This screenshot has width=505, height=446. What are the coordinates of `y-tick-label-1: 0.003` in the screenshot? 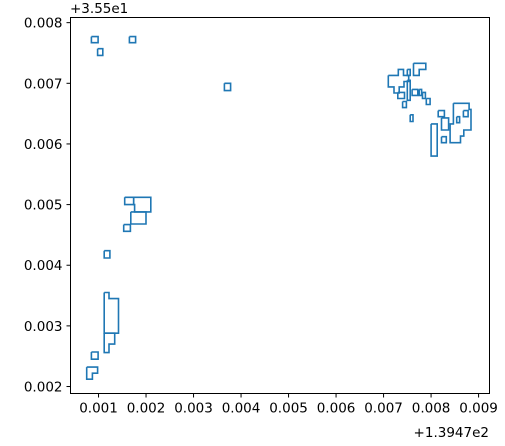 It's located at (43, 327).